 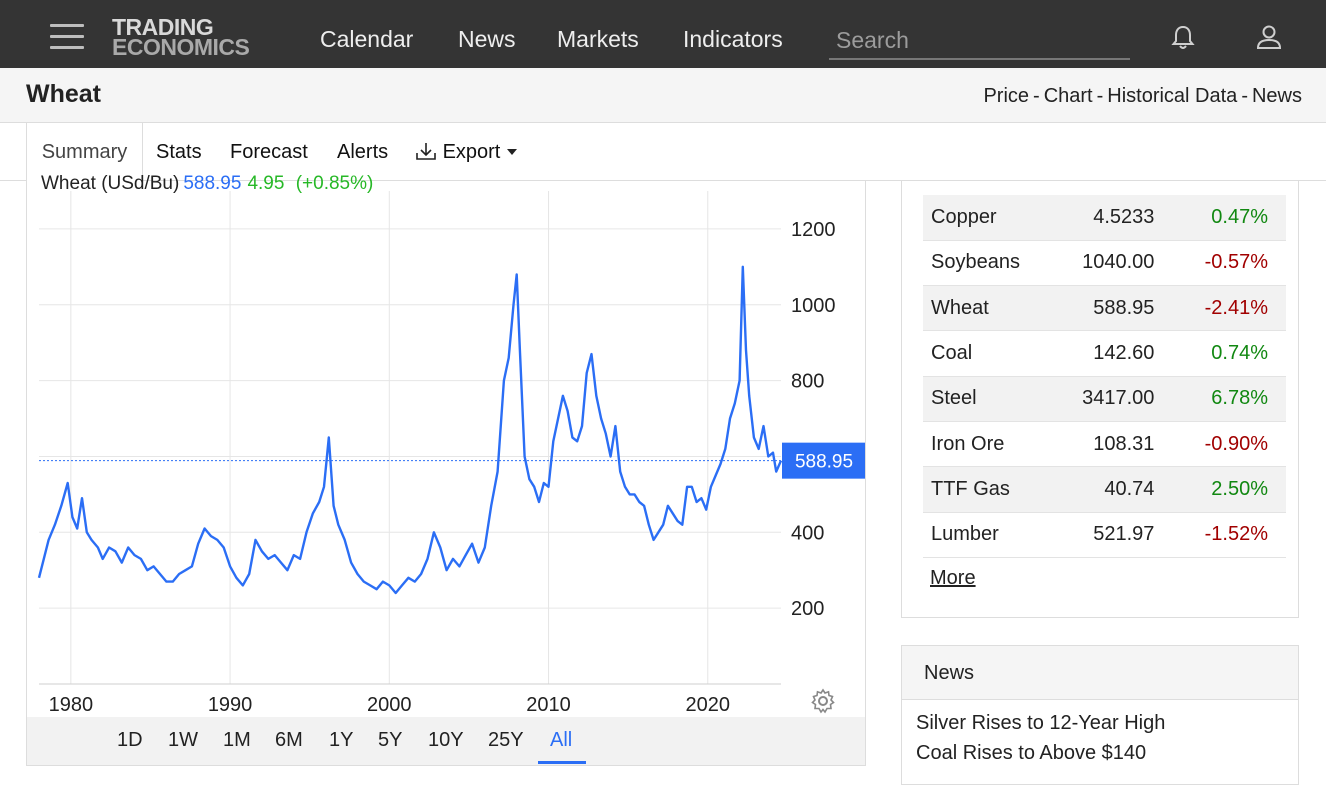 What do you see at coordinates (1232, 444) in the screenshot?
I see `market-change: -0.90%` at bounding box center [1232, 444].